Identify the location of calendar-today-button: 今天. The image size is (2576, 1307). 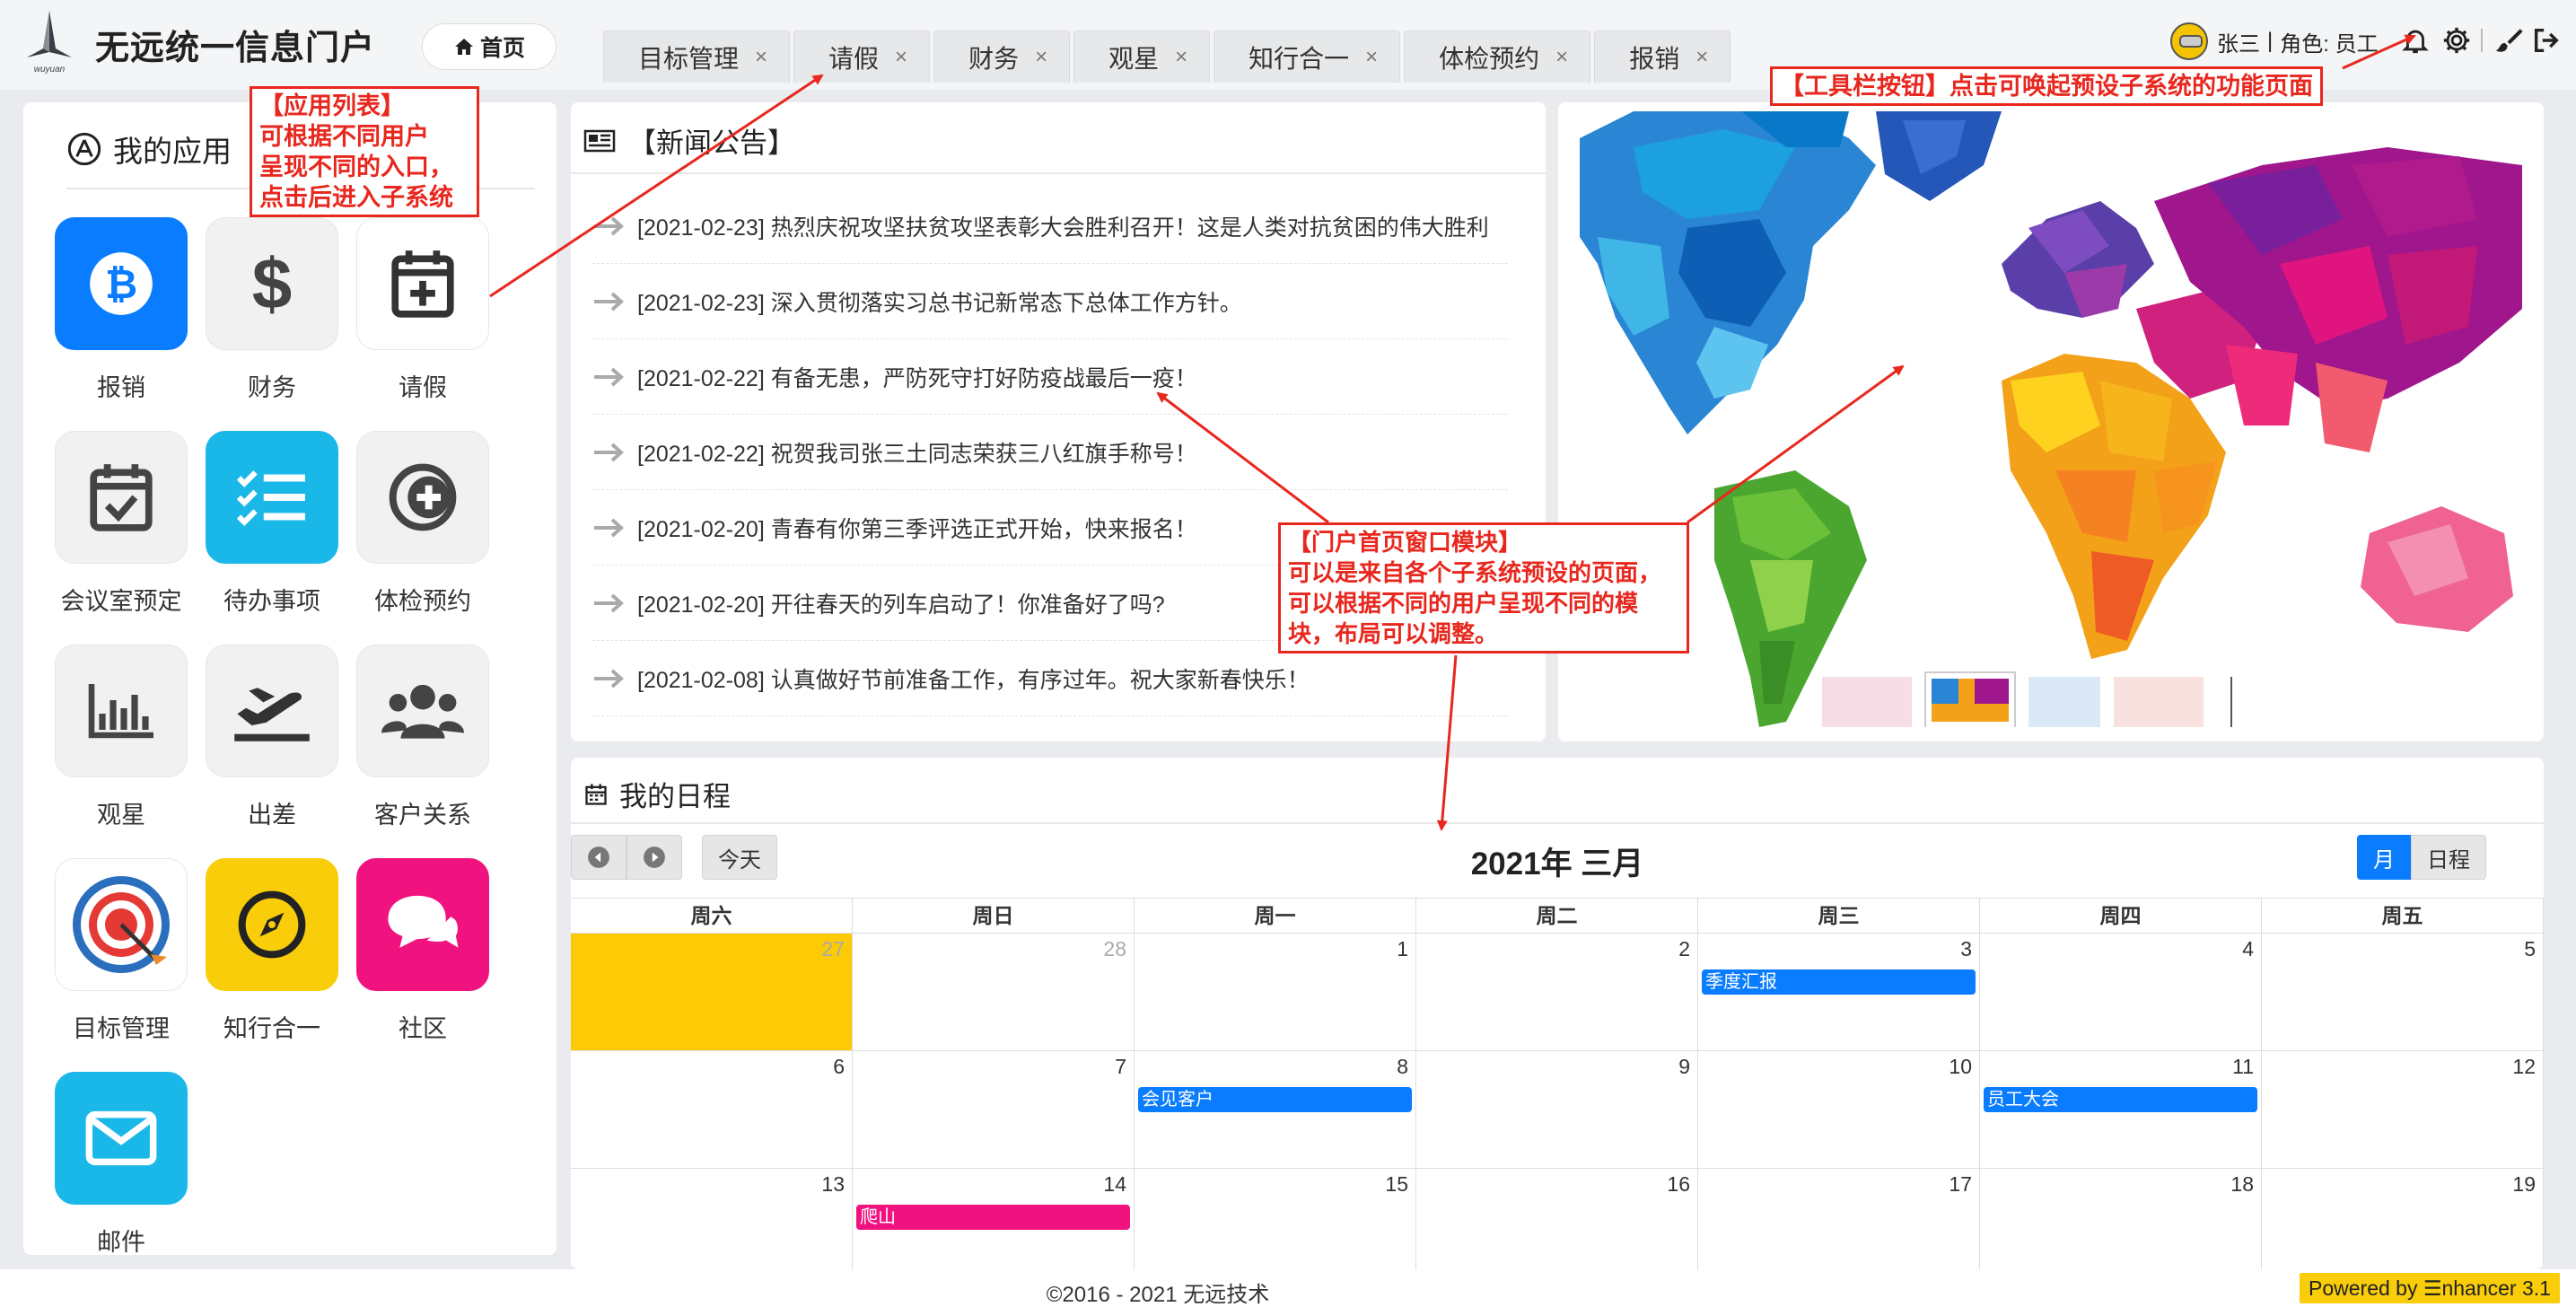
(739, 858).